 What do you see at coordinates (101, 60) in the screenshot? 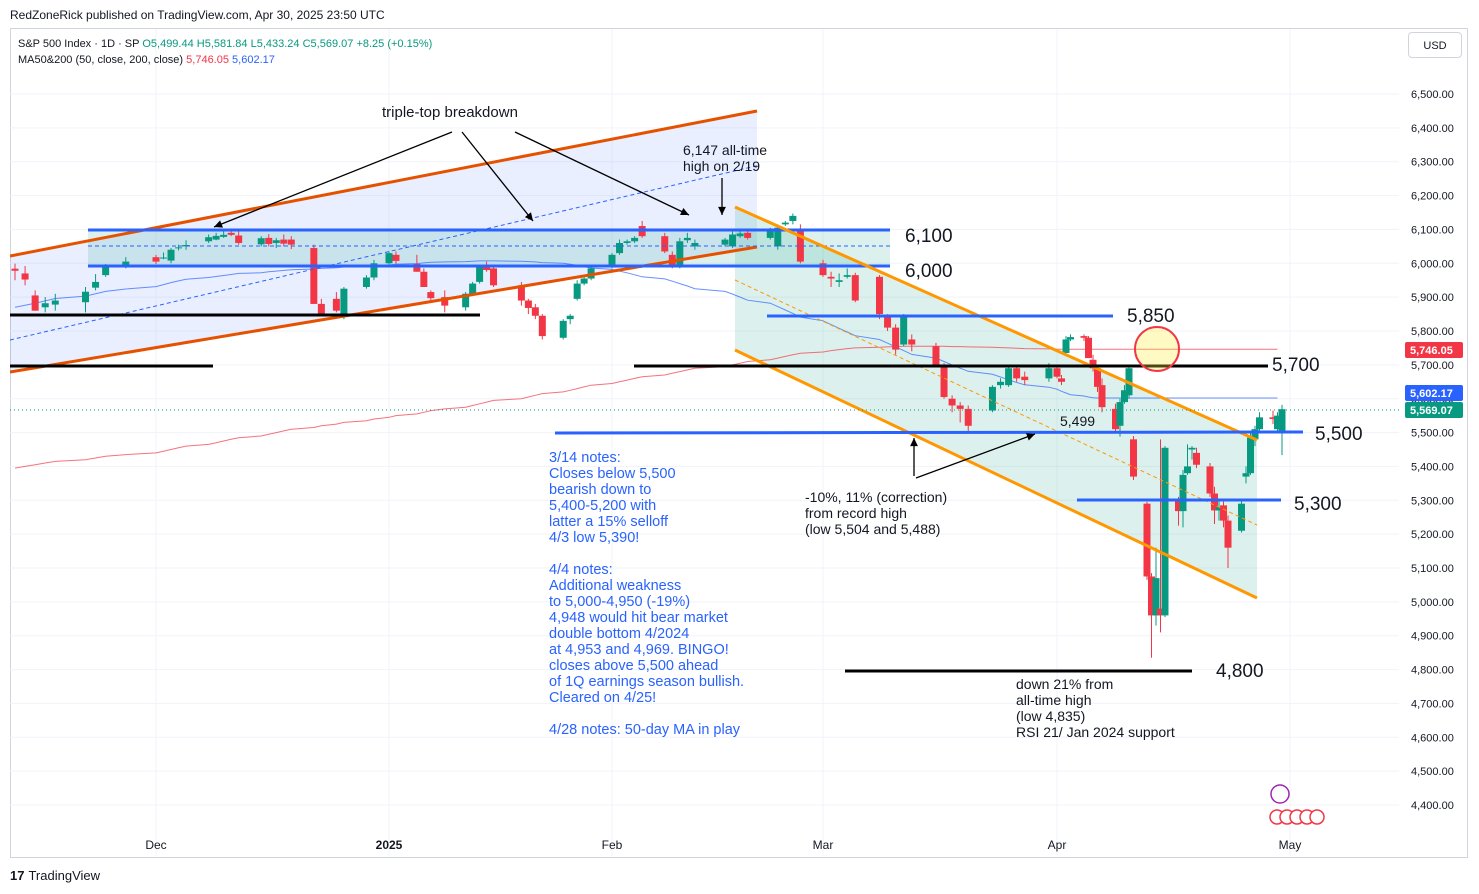
I see `ma-label: MA50&200 (50, close, 200, close)` at bounding box center [101, 60].